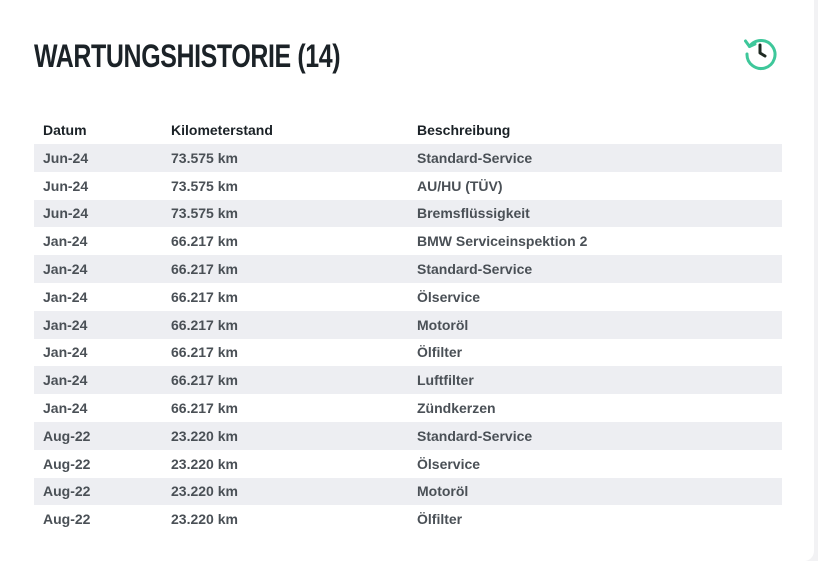 The width and height of the screenshot is (818, 561). I want to click on table-row: Jan-24 66.217 km Luftfilter, so click(408, 380).